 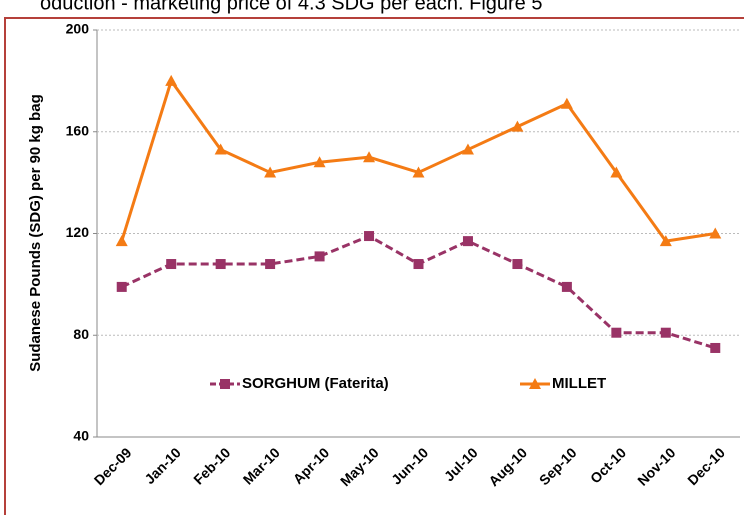 I want to click on x-tick-label: Apr-10, so click(x=311, y=465).